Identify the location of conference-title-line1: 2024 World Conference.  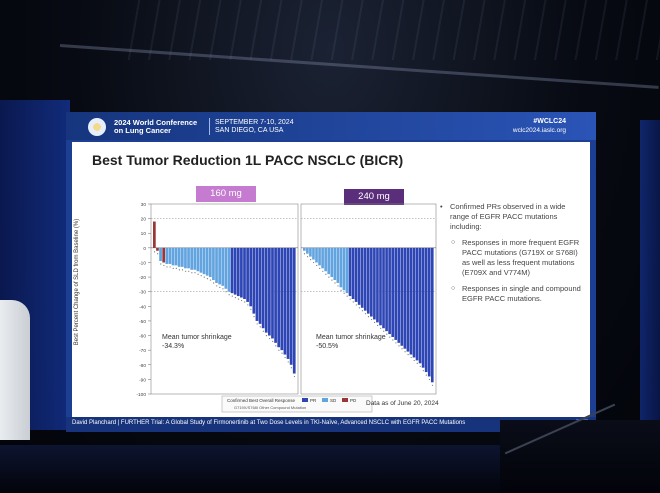
(156, 122).